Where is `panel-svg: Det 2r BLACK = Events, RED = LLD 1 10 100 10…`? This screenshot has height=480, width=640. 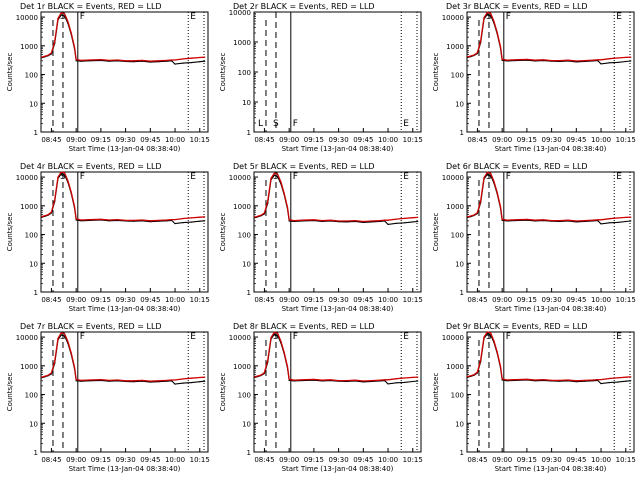 panel-svg: Det 2r BLACK = Events, RED = LLD 1 10 100 10… is located at coordinates (321, 77).